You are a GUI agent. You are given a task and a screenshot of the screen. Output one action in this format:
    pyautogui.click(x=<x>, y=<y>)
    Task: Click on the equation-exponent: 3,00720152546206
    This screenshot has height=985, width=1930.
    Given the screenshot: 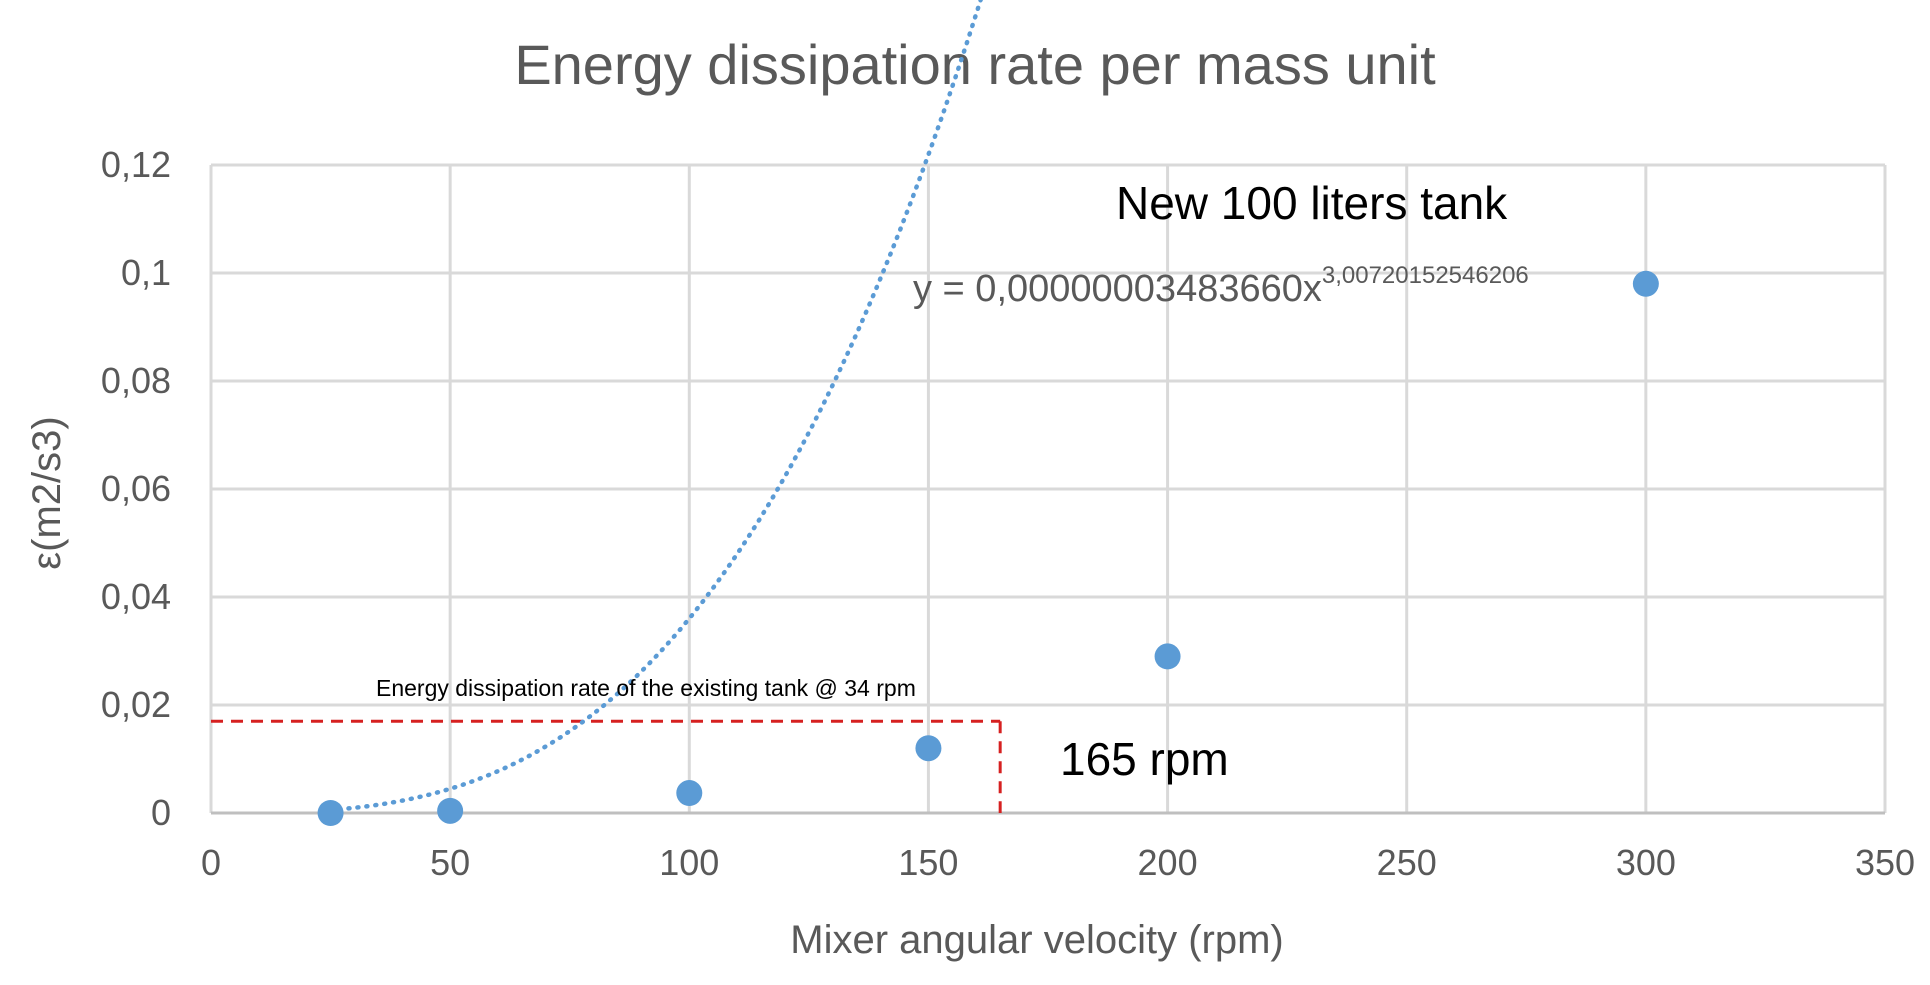 What is the action you would take?
    pyautogui.click(x=1425, y=275)
    